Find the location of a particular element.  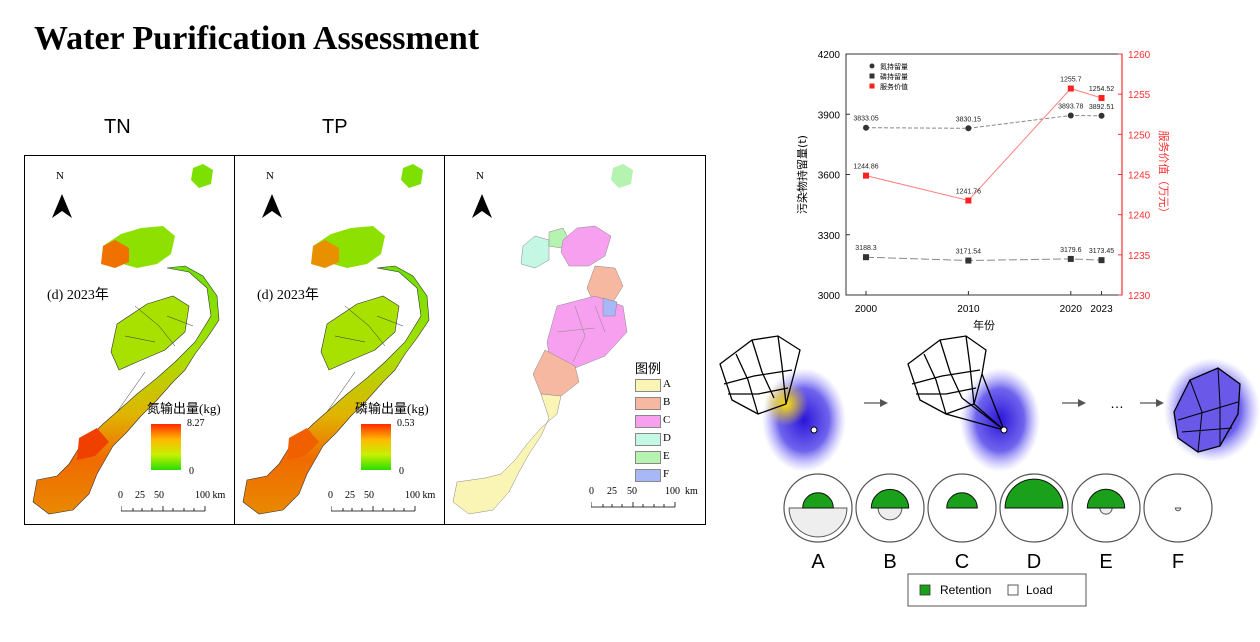

retention-semicircle-C is located at coordinates (962, 500).